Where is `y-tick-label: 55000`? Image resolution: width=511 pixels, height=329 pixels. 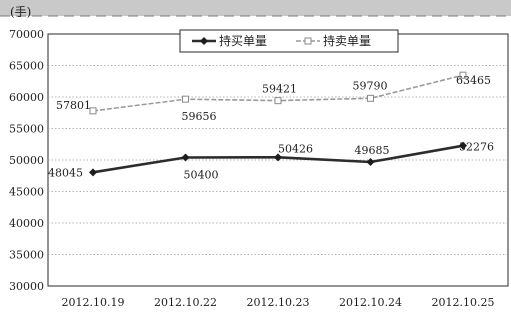 y-tick-label: 55000 is located at coordinates (26, 129).